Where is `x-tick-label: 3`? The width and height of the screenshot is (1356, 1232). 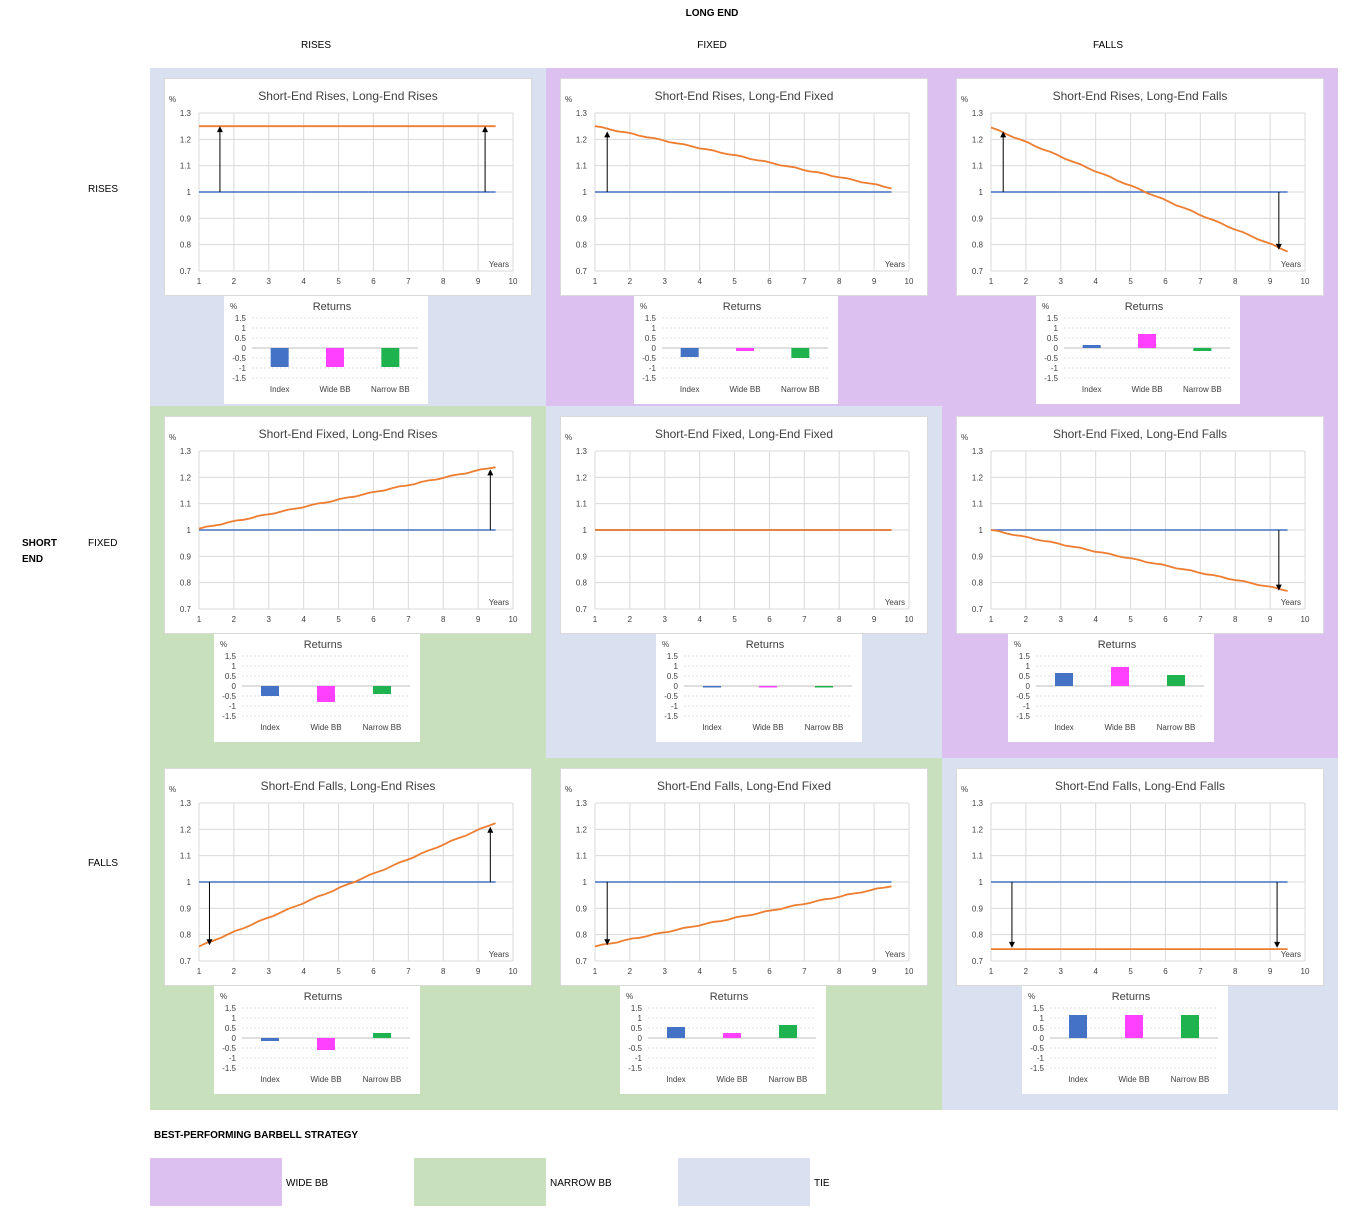
x-tick-label: 3 is located at coordinates (665, 971).